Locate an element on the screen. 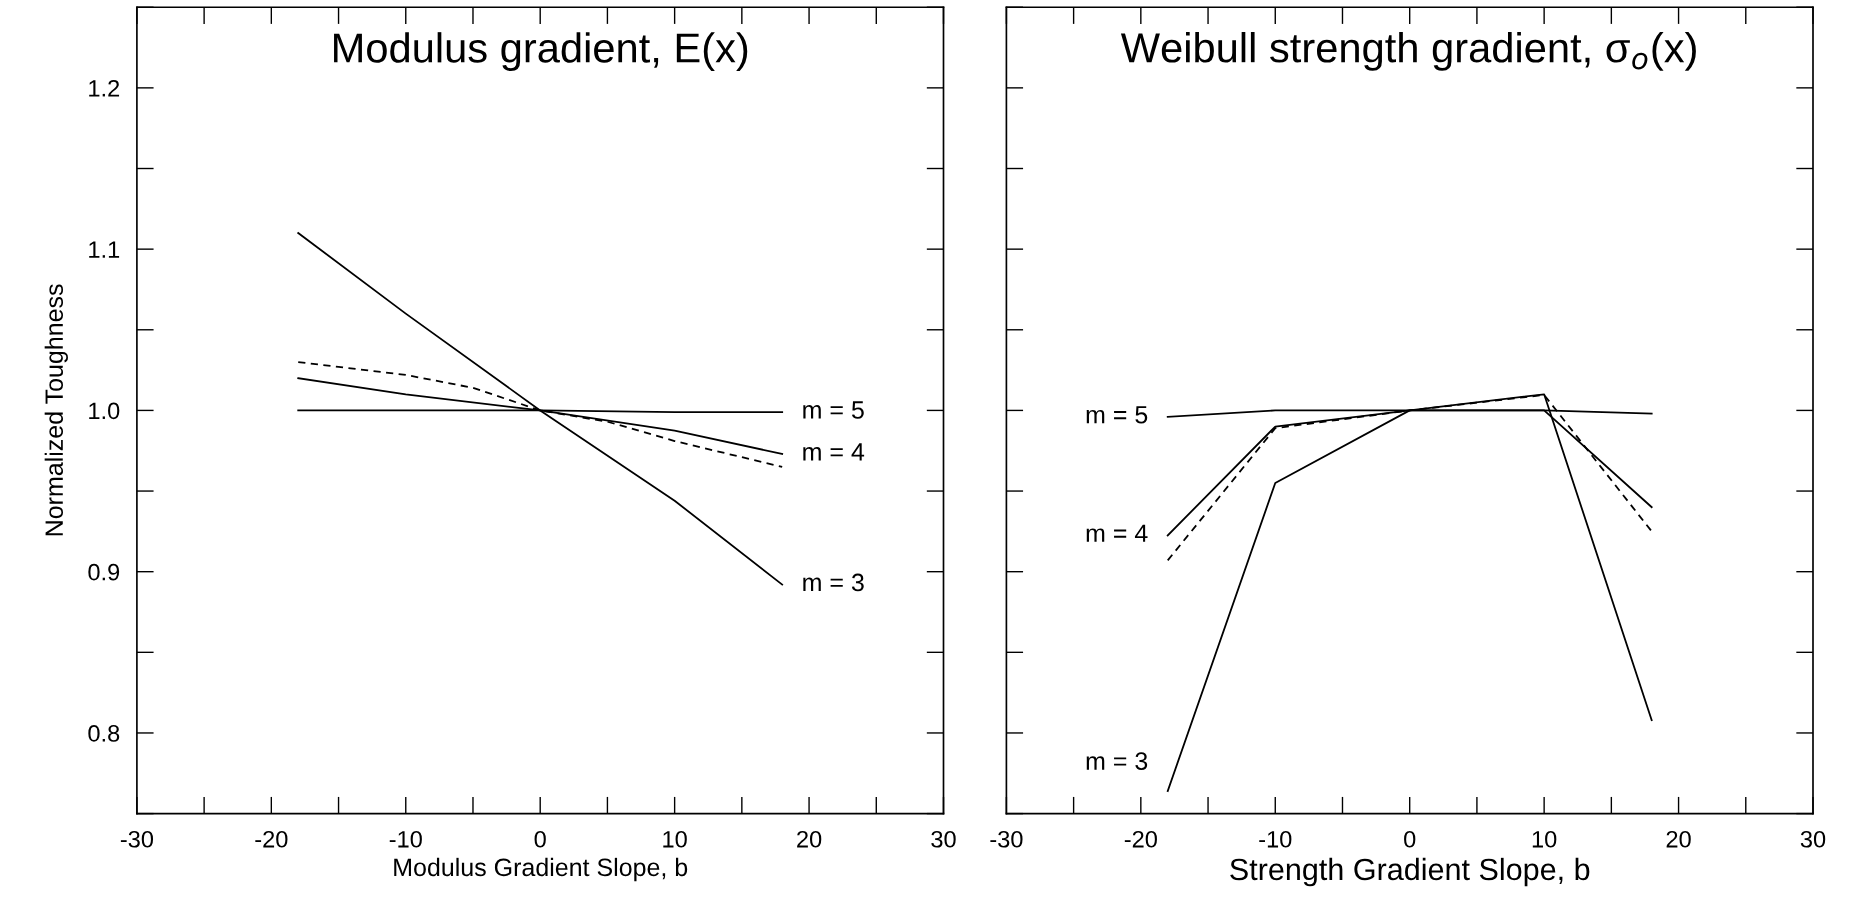  y-tick-label: 1.0 is located at coordinates (104, 411).